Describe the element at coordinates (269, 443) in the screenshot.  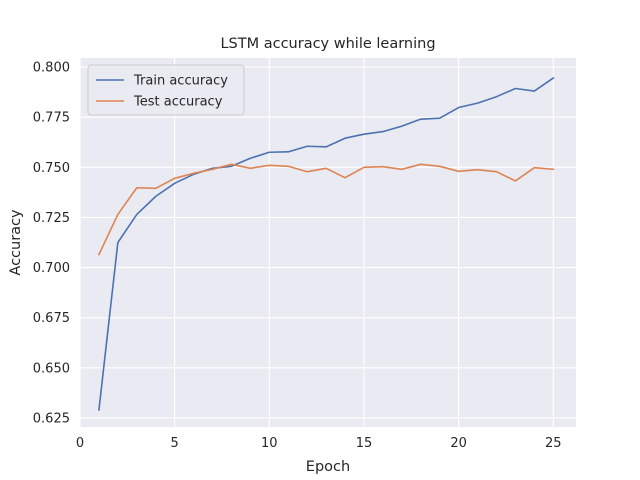
I see `x-tick-label: 10` at that location.